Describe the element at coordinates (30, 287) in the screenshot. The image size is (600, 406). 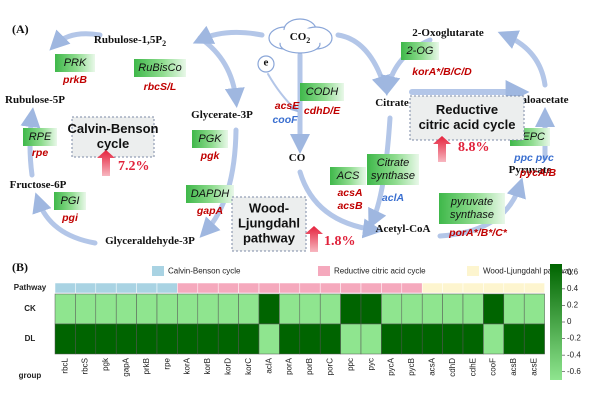
I see `row-label: Pathway` at that location.